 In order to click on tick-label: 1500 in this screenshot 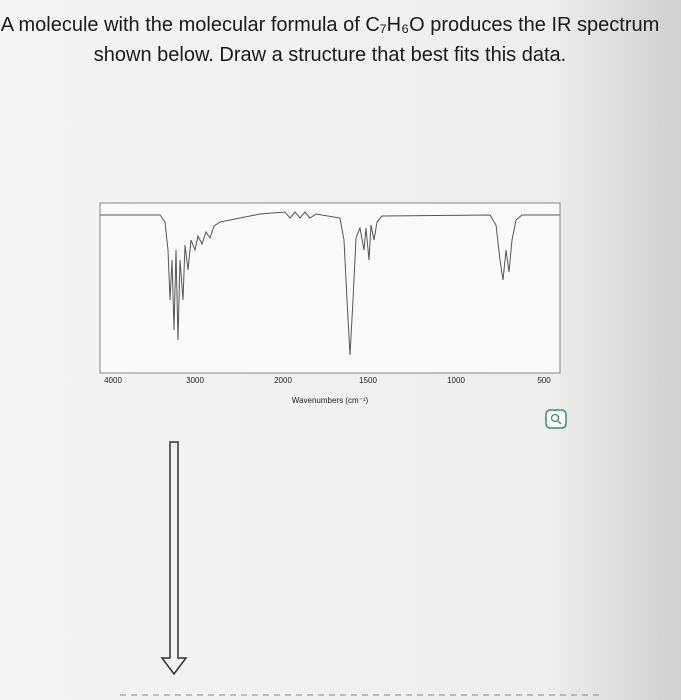, I will do `click(368, 380)`.